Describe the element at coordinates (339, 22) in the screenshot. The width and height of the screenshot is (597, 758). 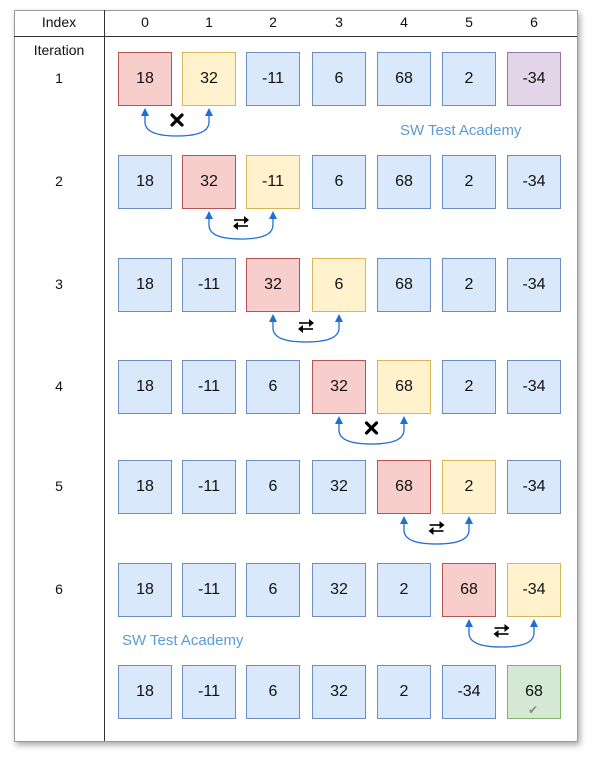
I see `column-header-3: 3` at that location.